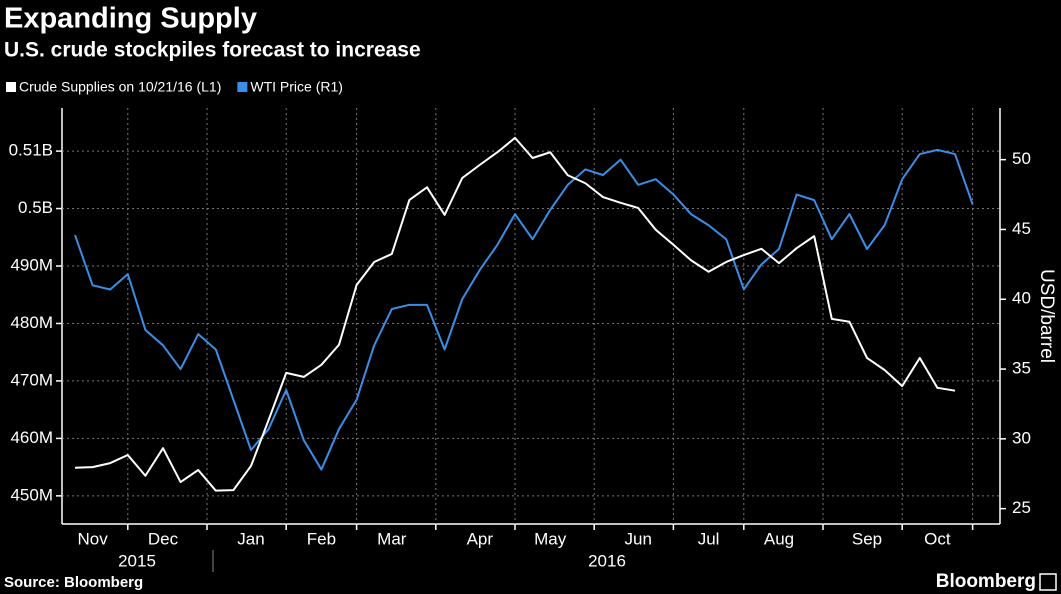 The image size is (1061, 594). Describe the element at coordinates (31, 494) in the screenshot. I see `y-tick-label: 450M` at that location.